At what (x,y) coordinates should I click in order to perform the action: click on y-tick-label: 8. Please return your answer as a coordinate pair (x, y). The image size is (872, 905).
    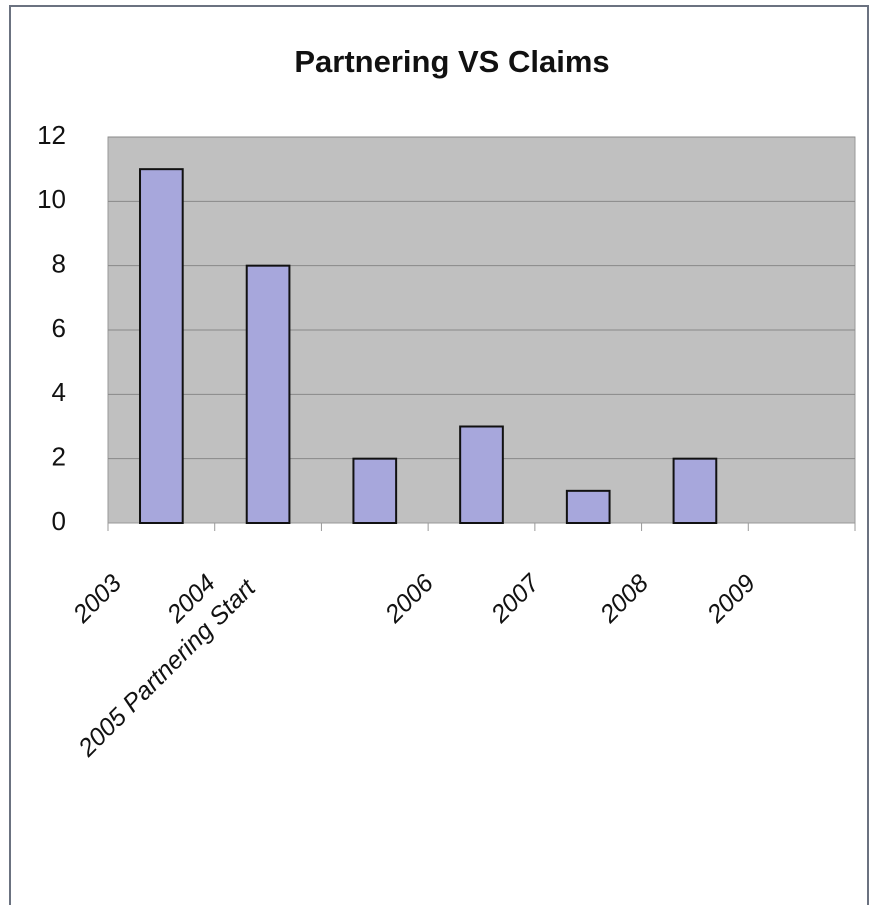
    Looking at the image, I should click on (59, 264).